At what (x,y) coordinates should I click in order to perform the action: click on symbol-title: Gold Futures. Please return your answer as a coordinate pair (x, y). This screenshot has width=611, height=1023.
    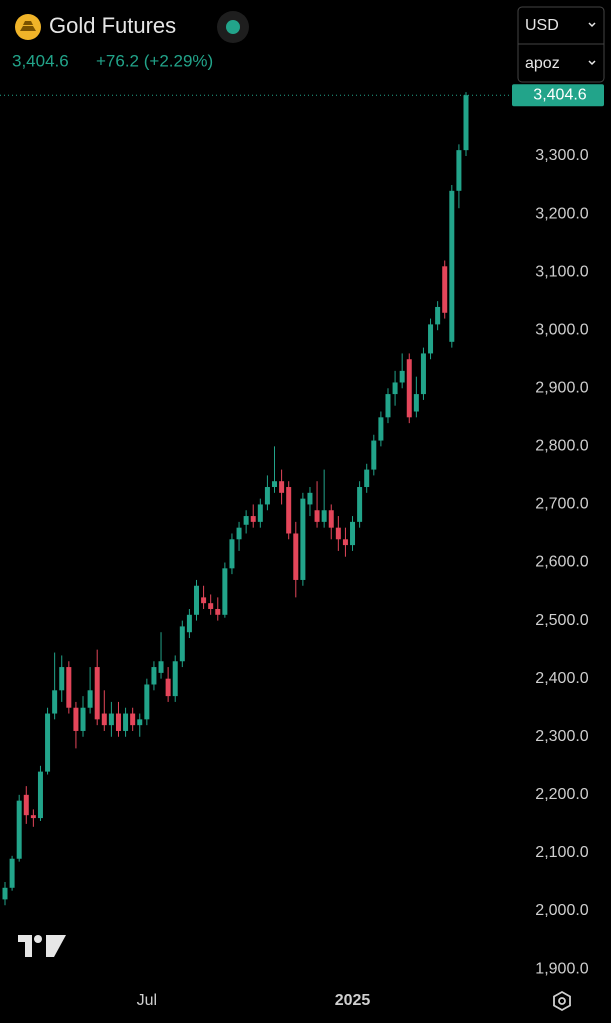
    Looking at the image, I should click on (112, 25).